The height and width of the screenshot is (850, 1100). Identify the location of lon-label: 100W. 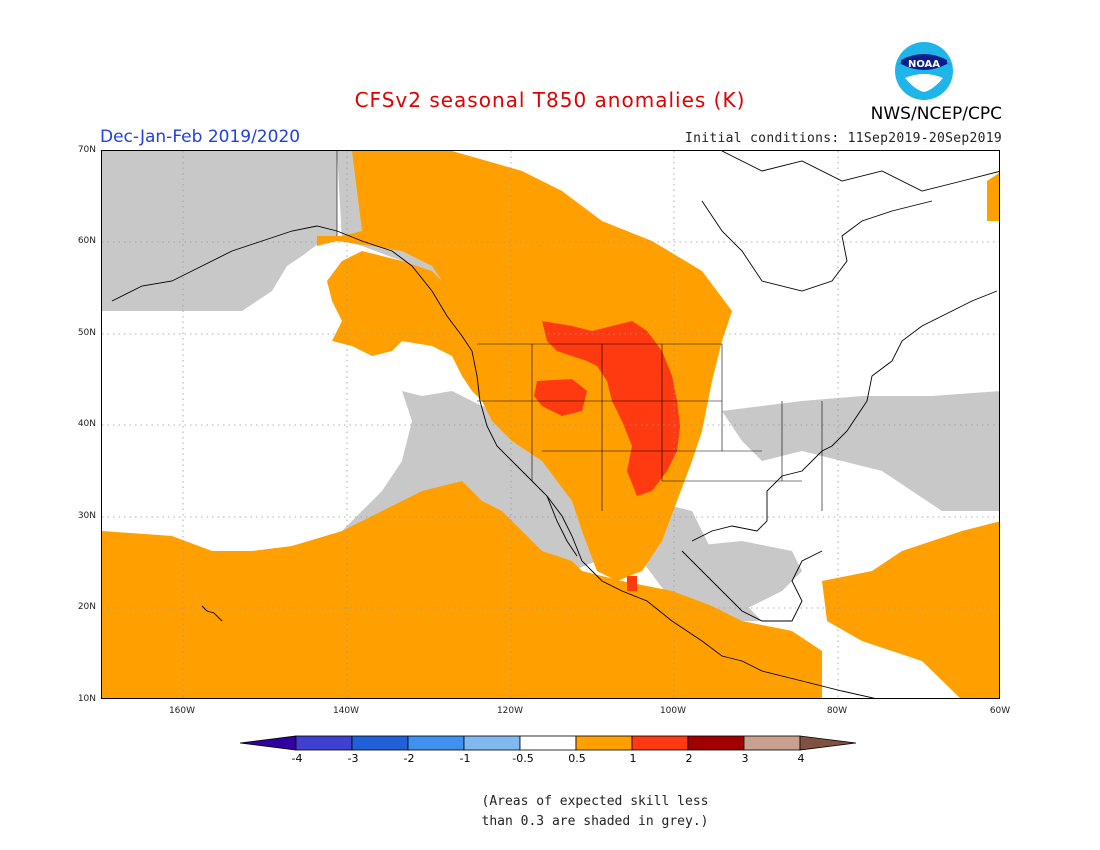
(673, 711).